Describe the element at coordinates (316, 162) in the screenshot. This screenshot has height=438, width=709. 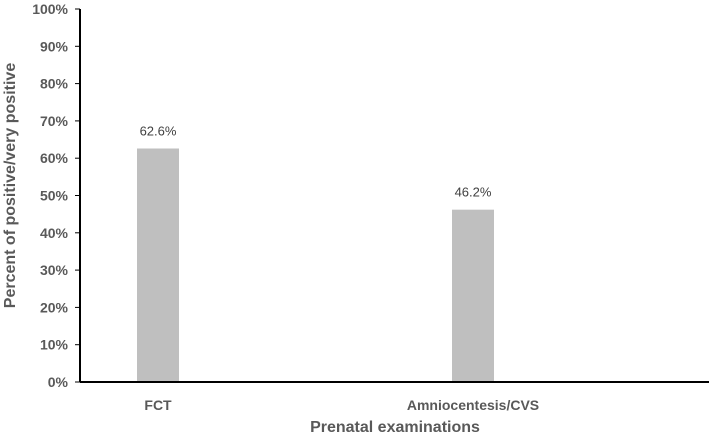
I see `data-labels: 62.6%46.2%90.6%59.4%` at that location.